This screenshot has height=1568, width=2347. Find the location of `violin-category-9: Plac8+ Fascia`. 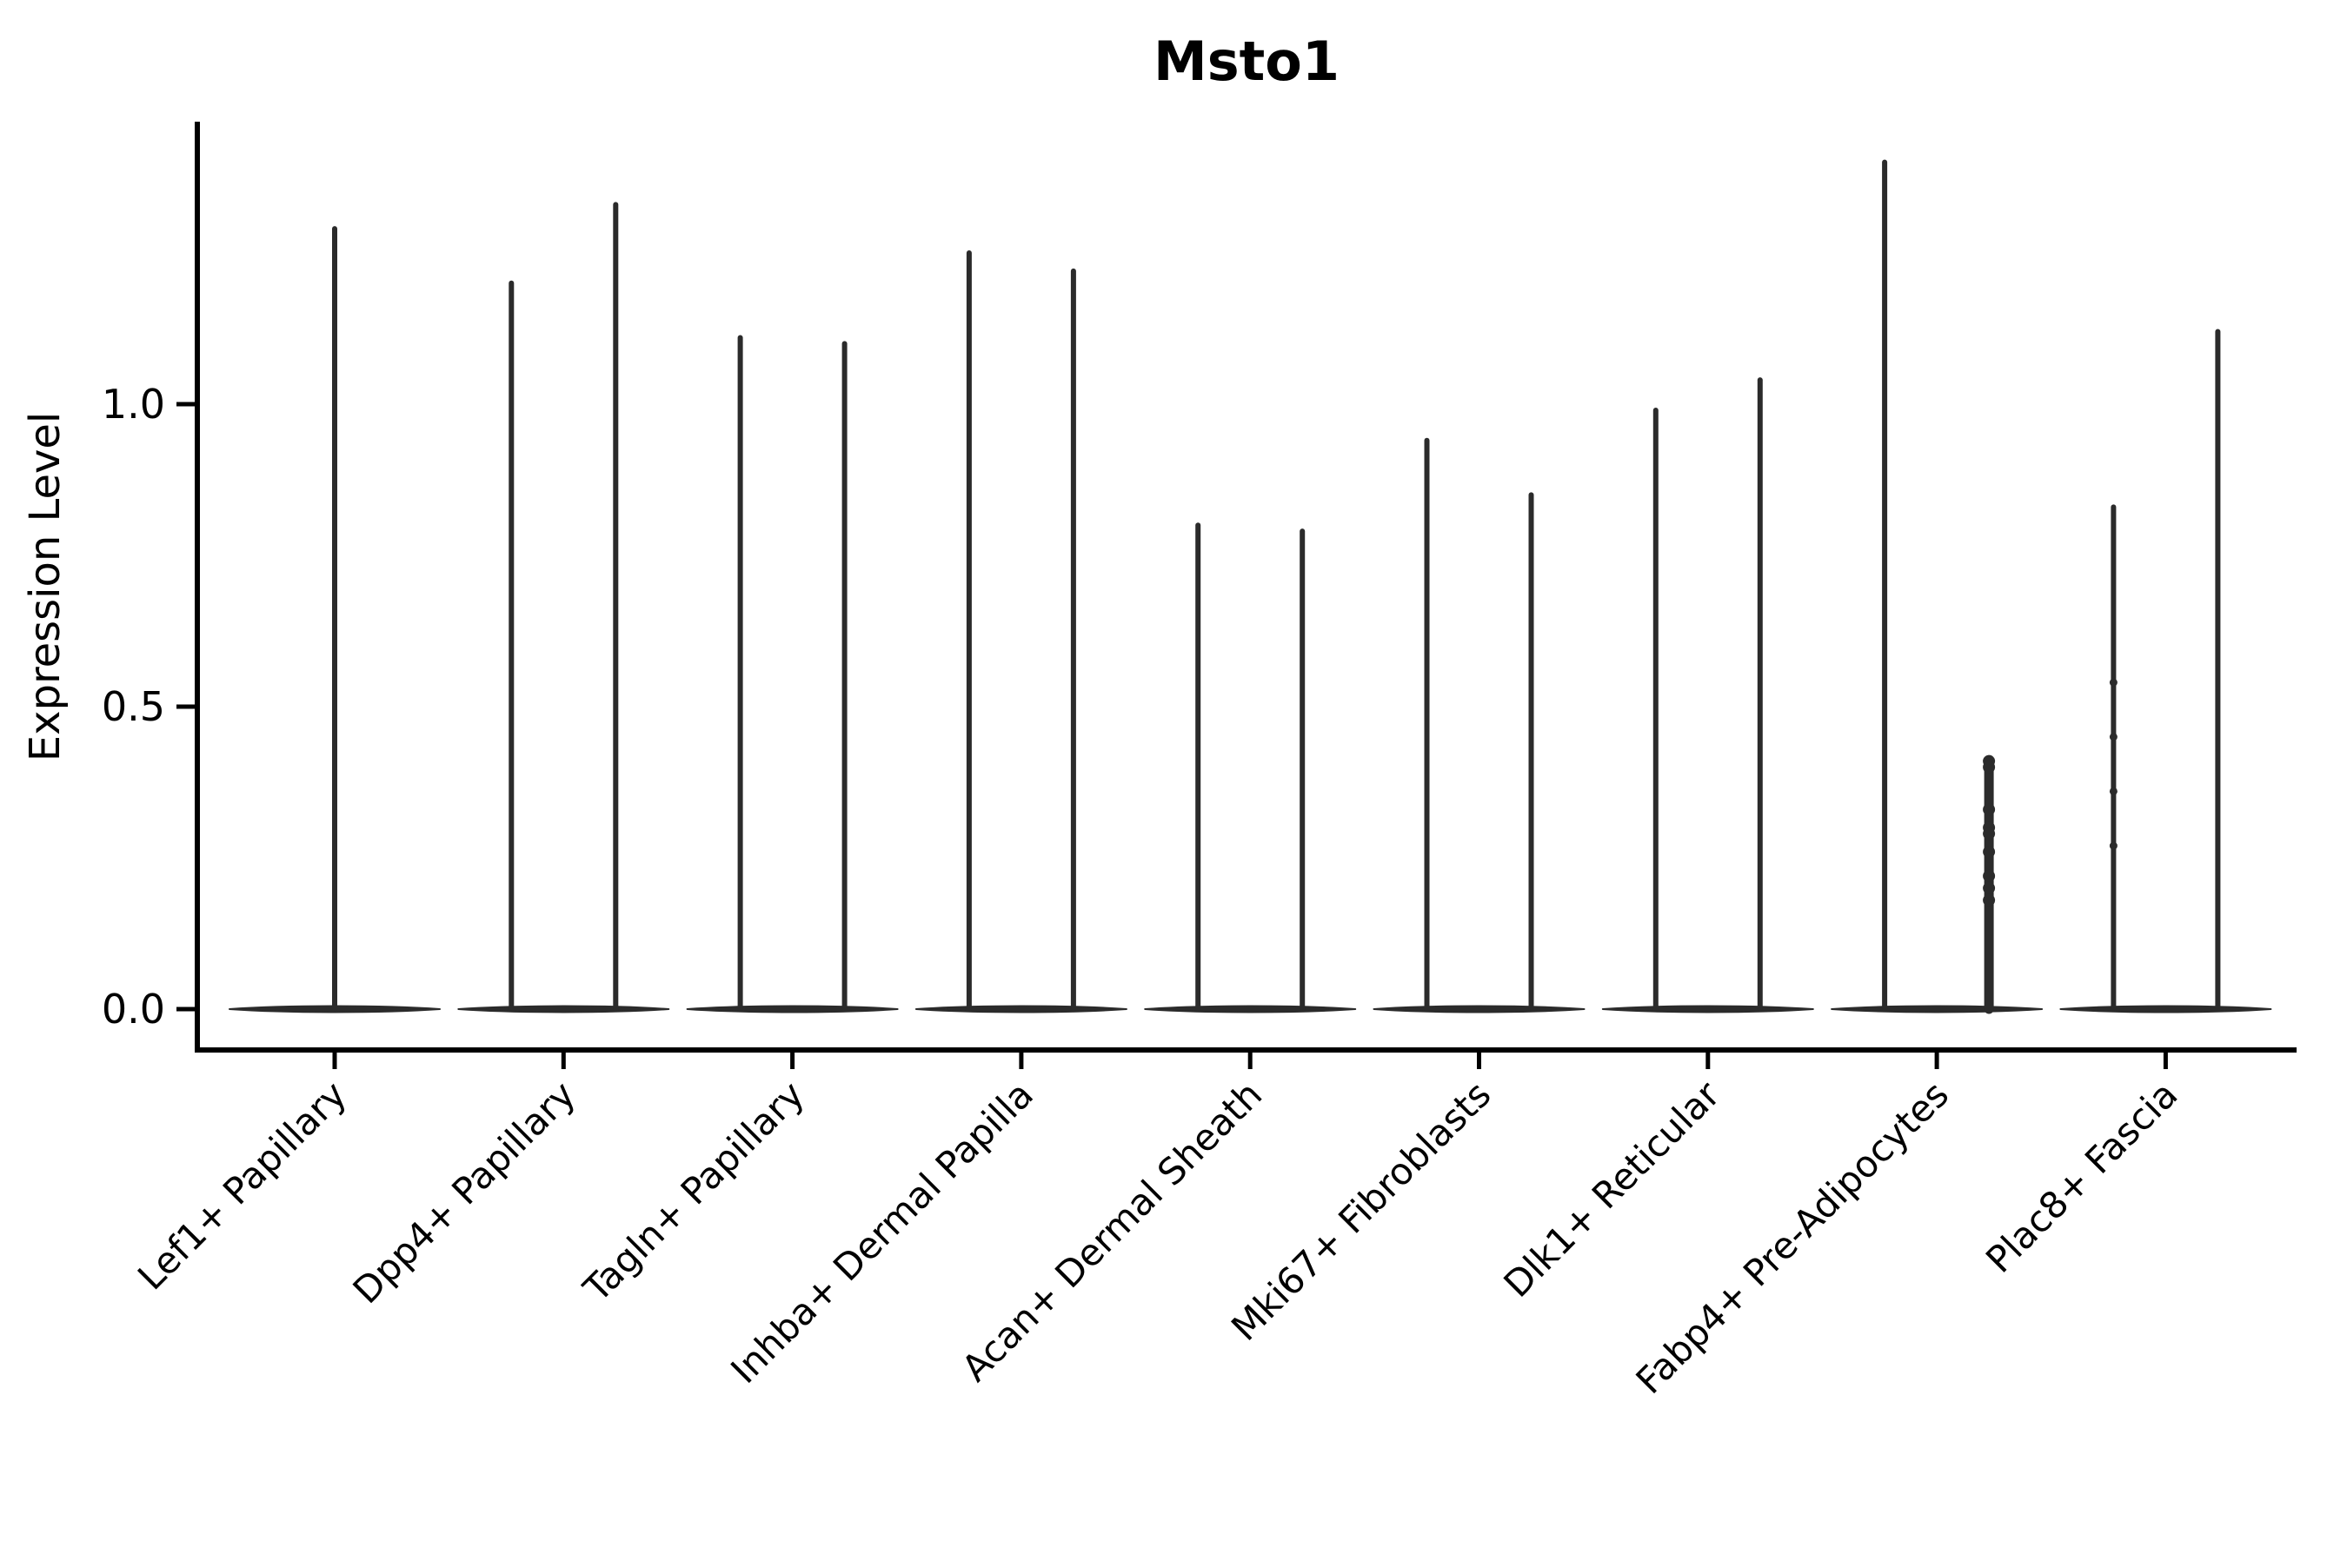

violin-category-9: Plac8+ Fascia is located at coordinates (2125, 805).